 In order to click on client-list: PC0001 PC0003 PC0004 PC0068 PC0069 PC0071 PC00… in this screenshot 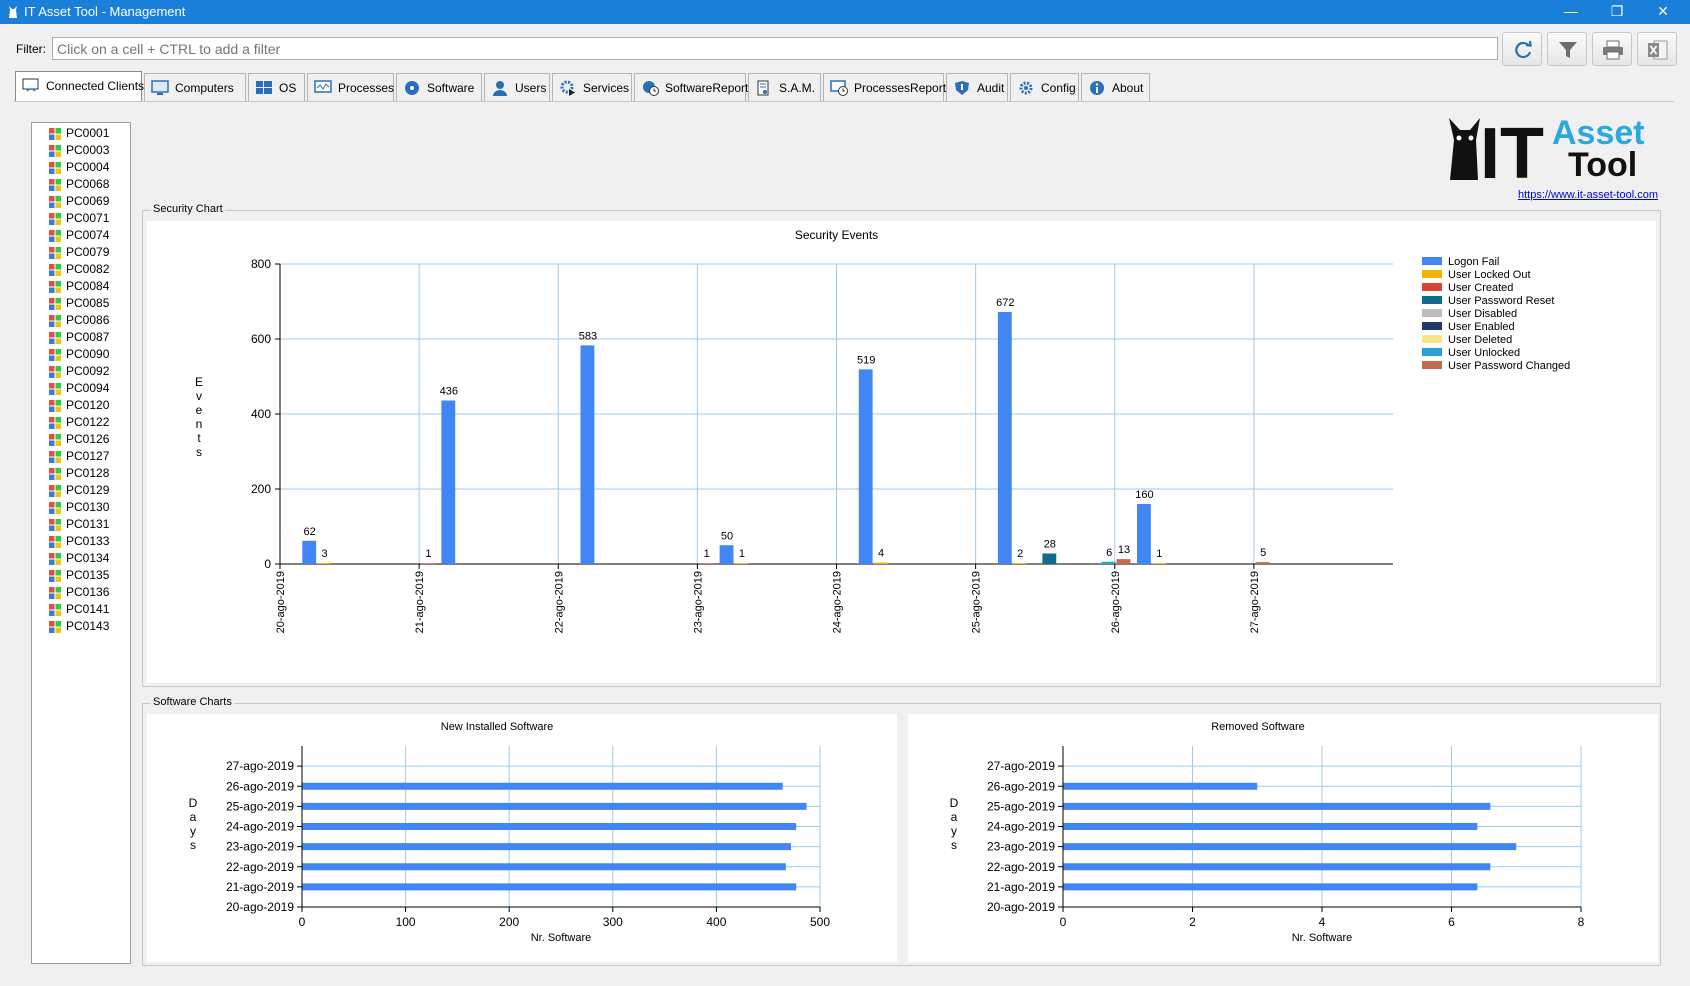, I will do `click(81, 543)`.